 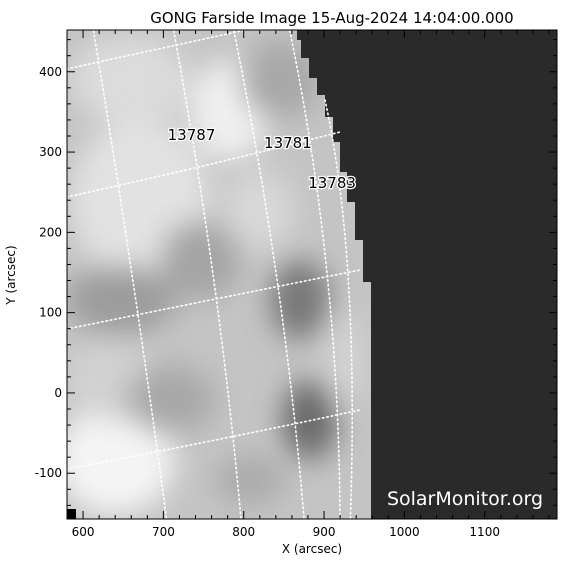 What do you see at coordinates (324, 532) in the screenshot?
I see `x-tick-label: 900` at bounding box center [324, 532].